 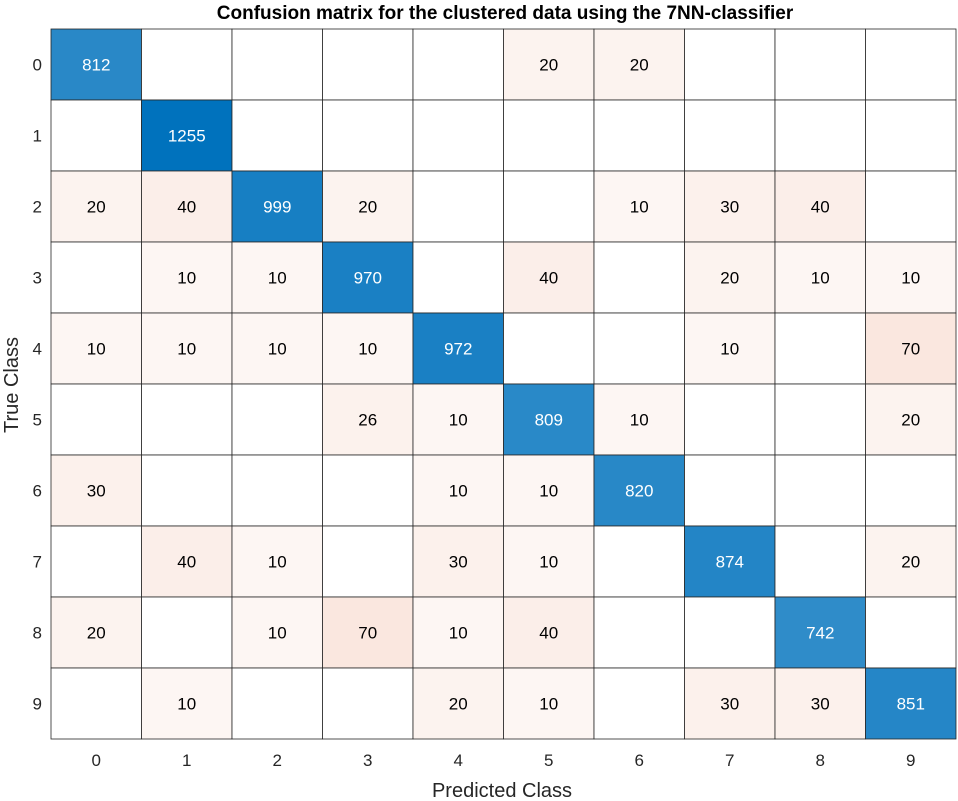 What do you see at coordinates (37, 420) in the screenshot?
I see `y-tick-label-5: 5` at bounding box center [37, 420].